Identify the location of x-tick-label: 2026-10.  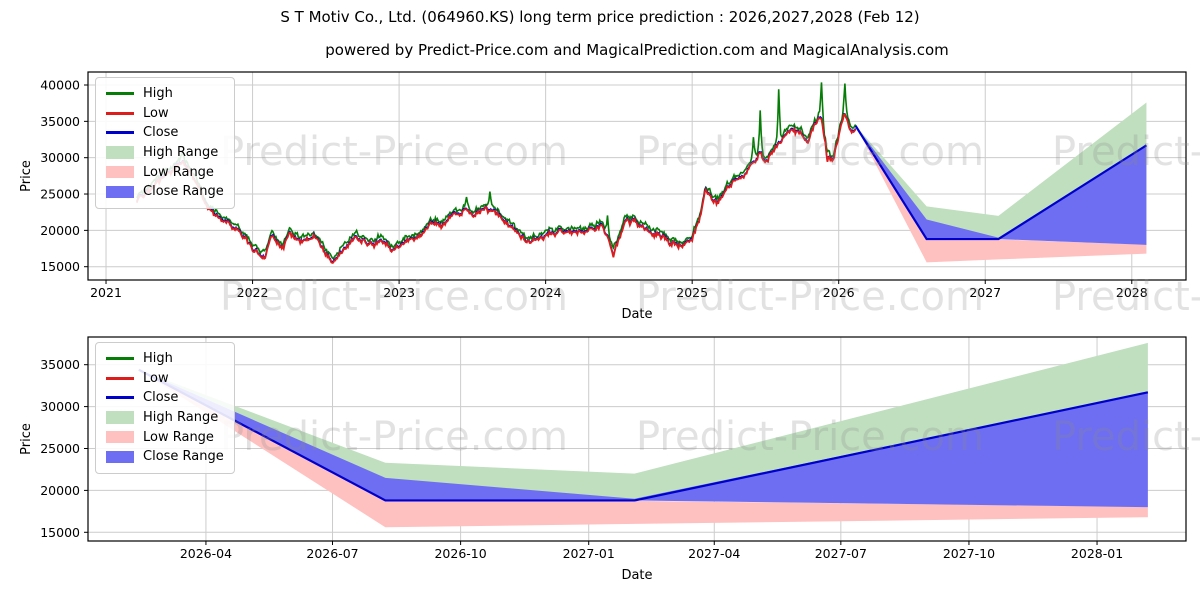
(460, 553).